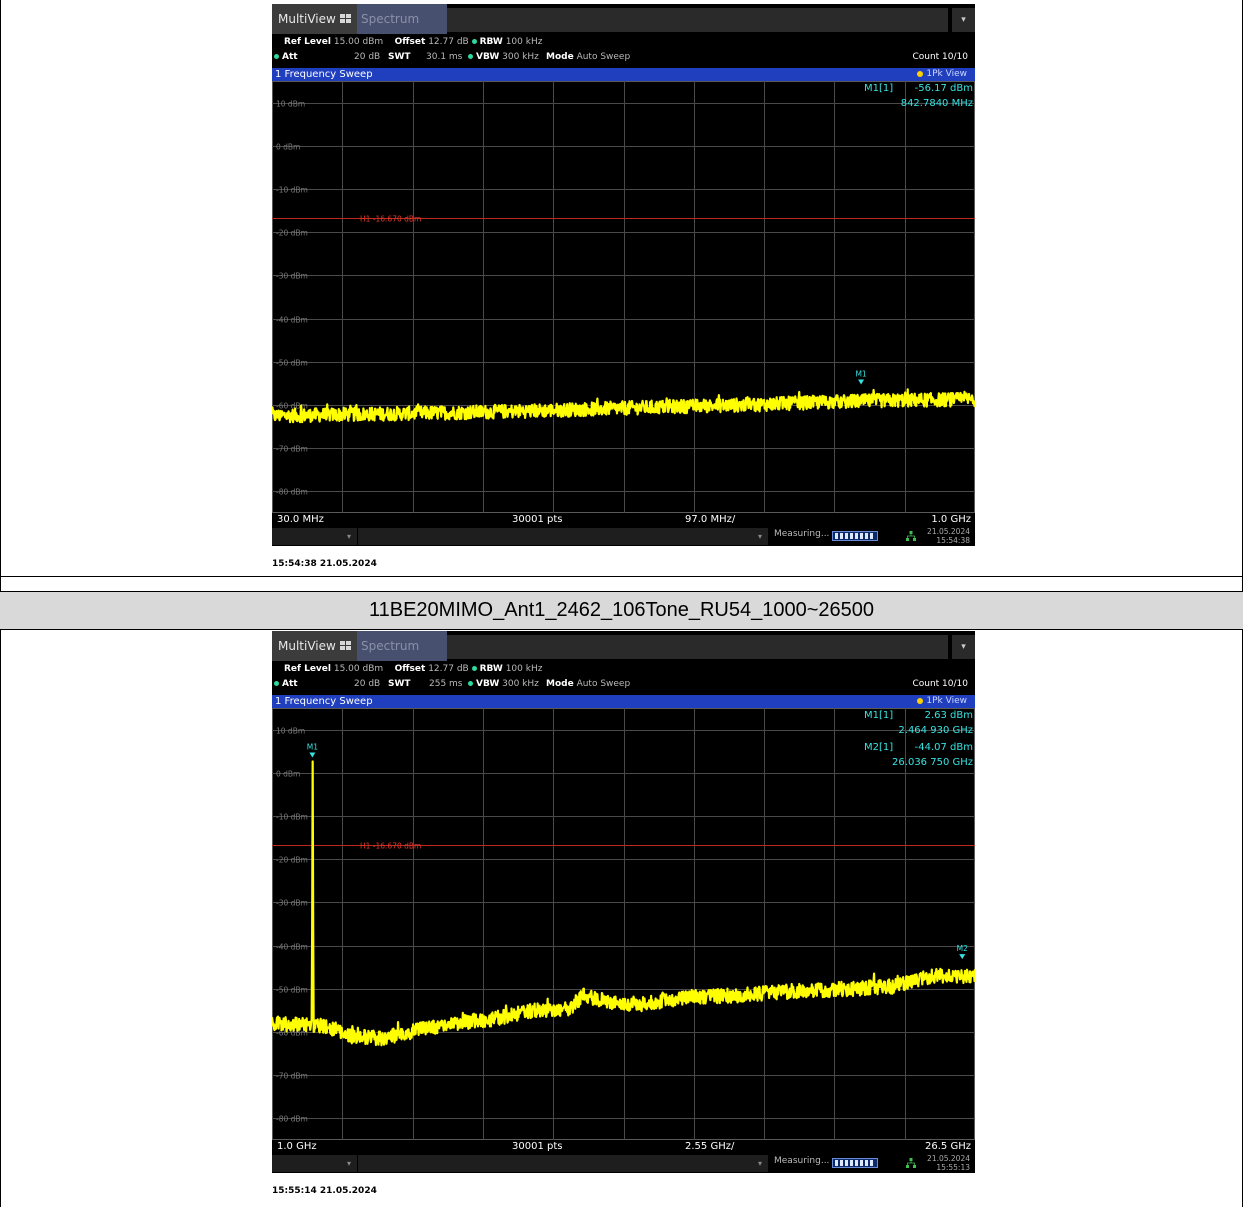 The image size is (1243, 1207). What do you see at coordinates (948, 536) in the screenshot?
I see `status-datetime: 21.05.2024 15:54:38` at bounding box center [948, 536].